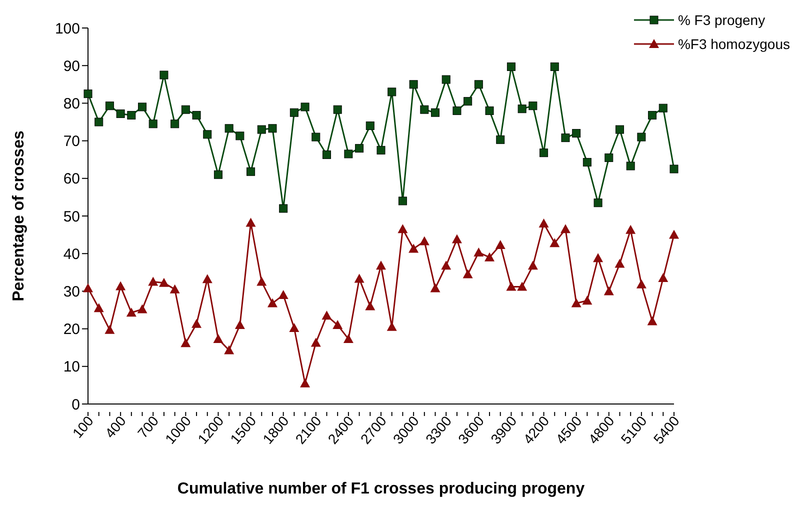 Image resolution: width=802 pixels, height=512 pixels. What do you see at coordinates (71, 217) in the screenshot?
I see `y-tick-label: 50` at bounding box center [71, 217].